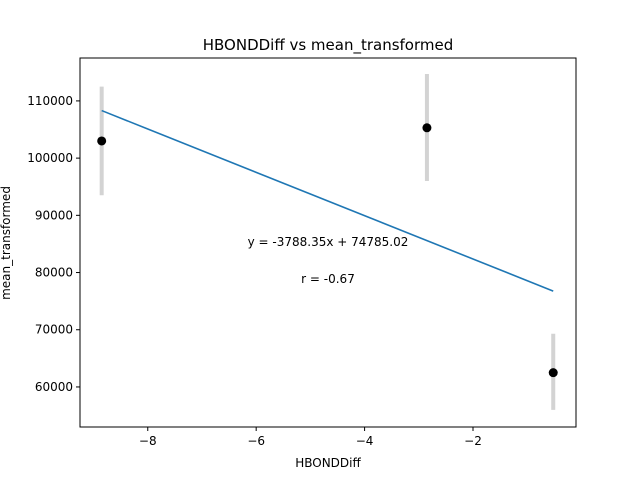 The image size is (640, 480). Describe the element at coordinates (310, 437) in the screenshot. I see `x-axis-ticks: −8 −6 −4 −2` at that location.